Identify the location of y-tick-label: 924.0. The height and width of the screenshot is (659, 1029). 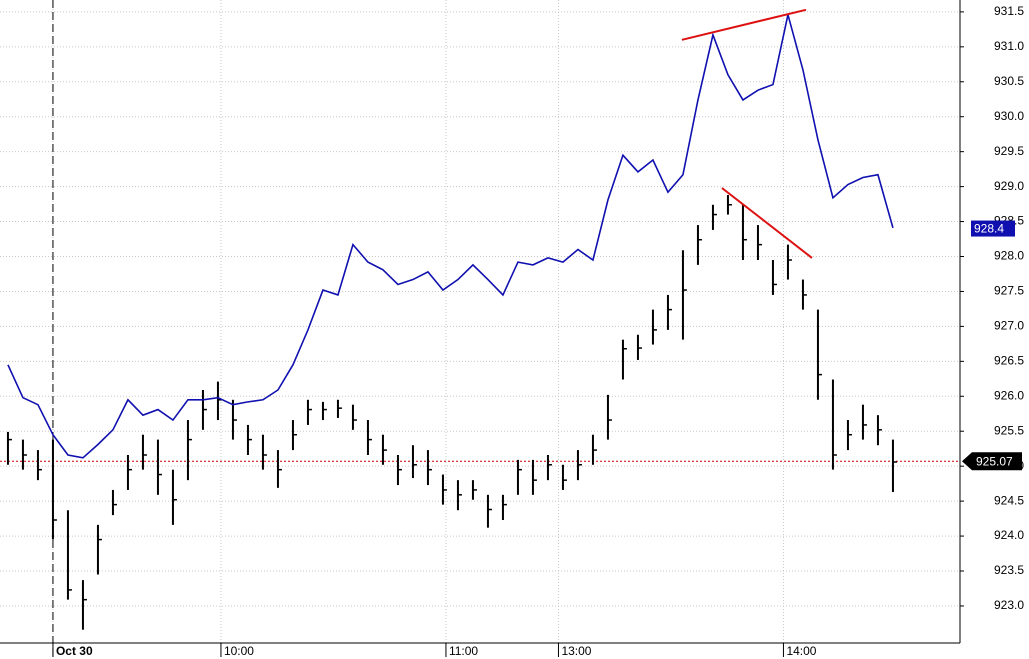
(1009, 535).